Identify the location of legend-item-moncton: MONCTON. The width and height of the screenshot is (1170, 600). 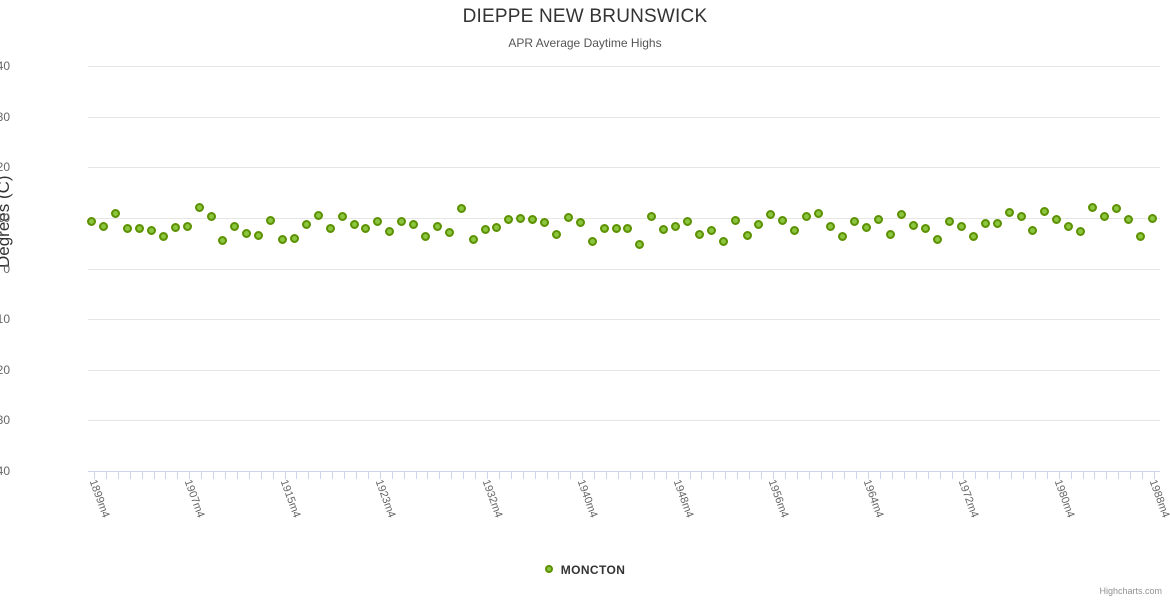
(585, 569).